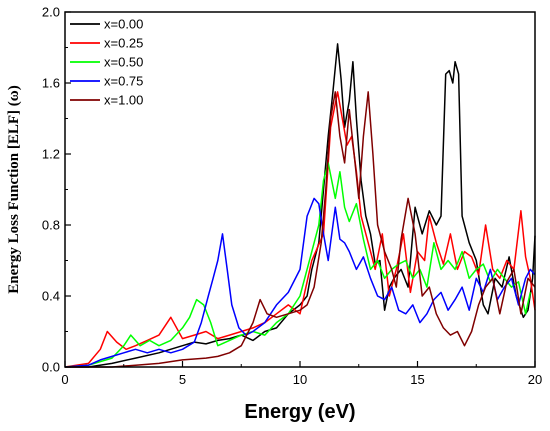  Describe the element at coordinates (417, 379) in the screenshot. I see `x-tick-label: 15` at that location.